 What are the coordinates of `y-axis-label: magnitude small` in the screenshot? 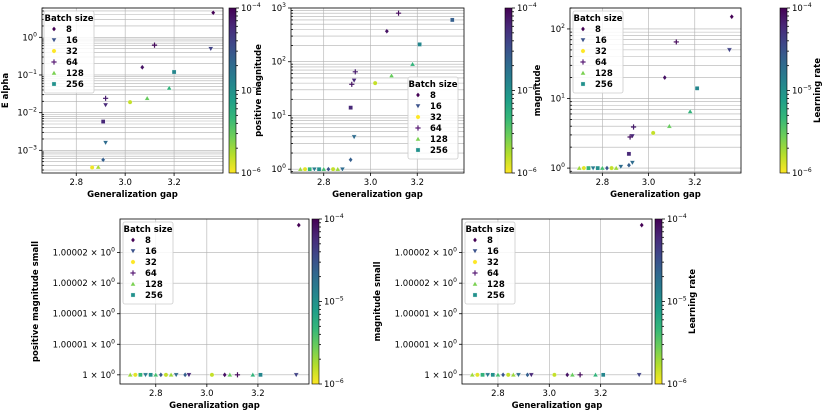 It's located at (378, 301).